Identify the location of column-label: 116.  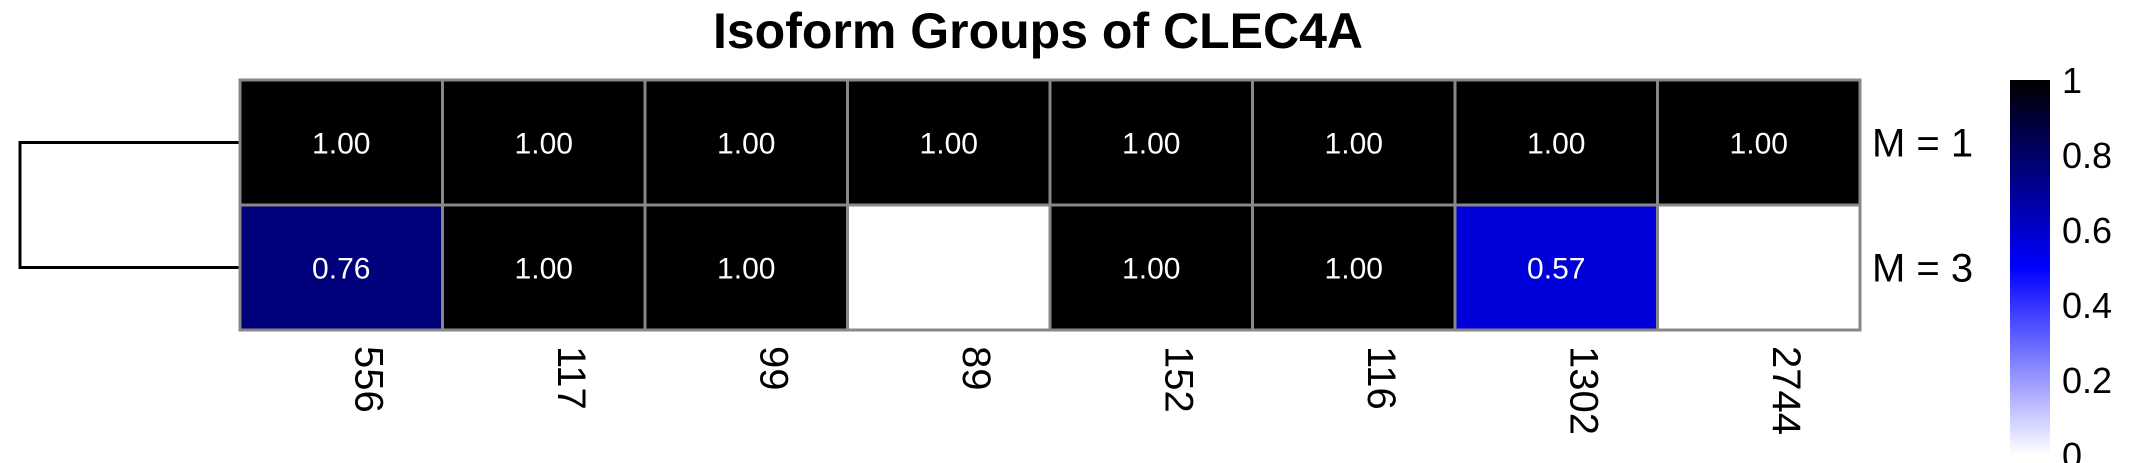
(1381, 378).